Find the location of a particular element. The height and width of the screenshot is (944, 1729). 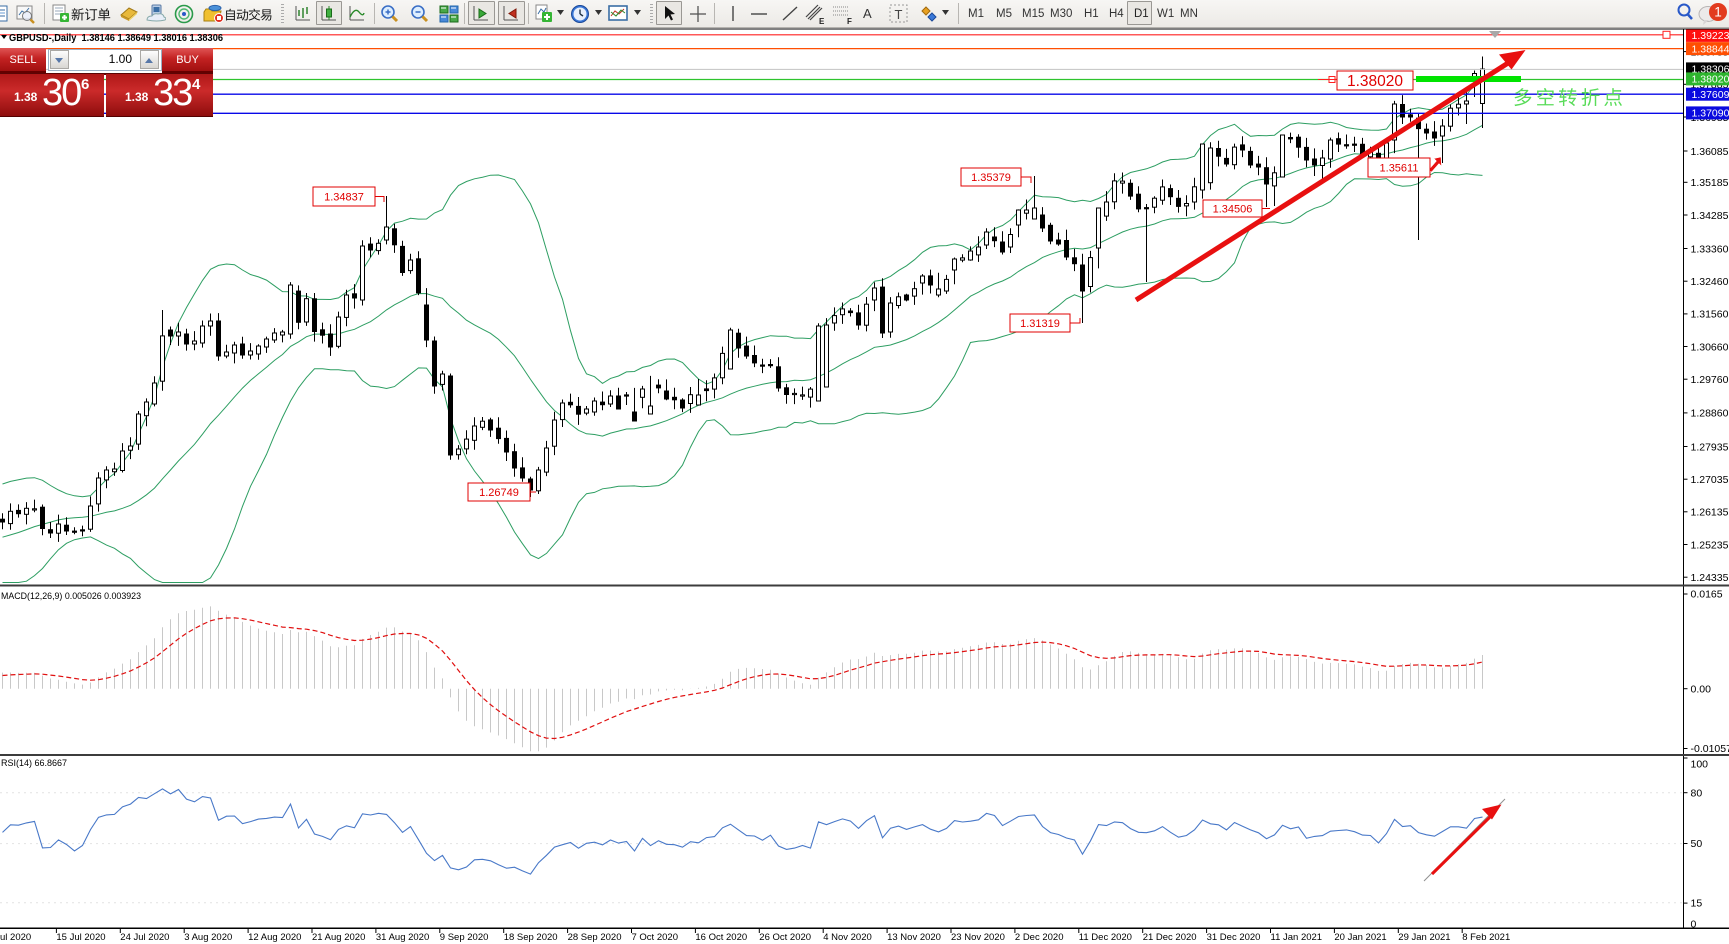

svg-text: 18 Sep 2020 is located at coordinates (531, 937).